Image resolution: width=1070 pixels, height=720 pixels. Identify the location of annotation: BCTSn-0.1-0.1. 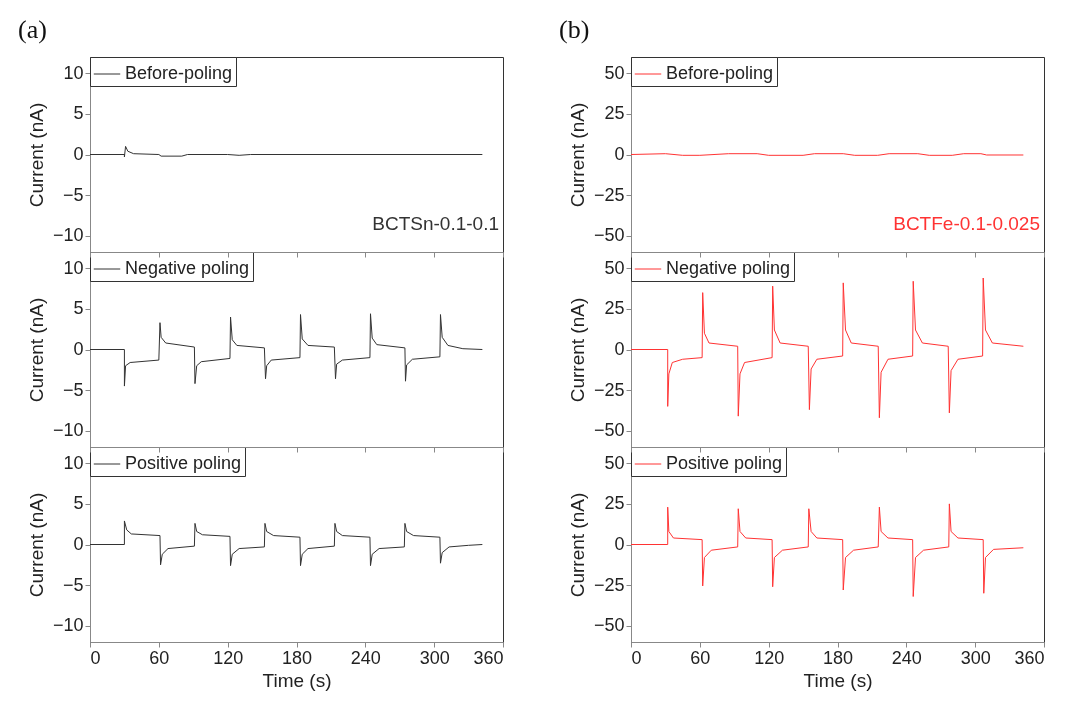
(435, 223).